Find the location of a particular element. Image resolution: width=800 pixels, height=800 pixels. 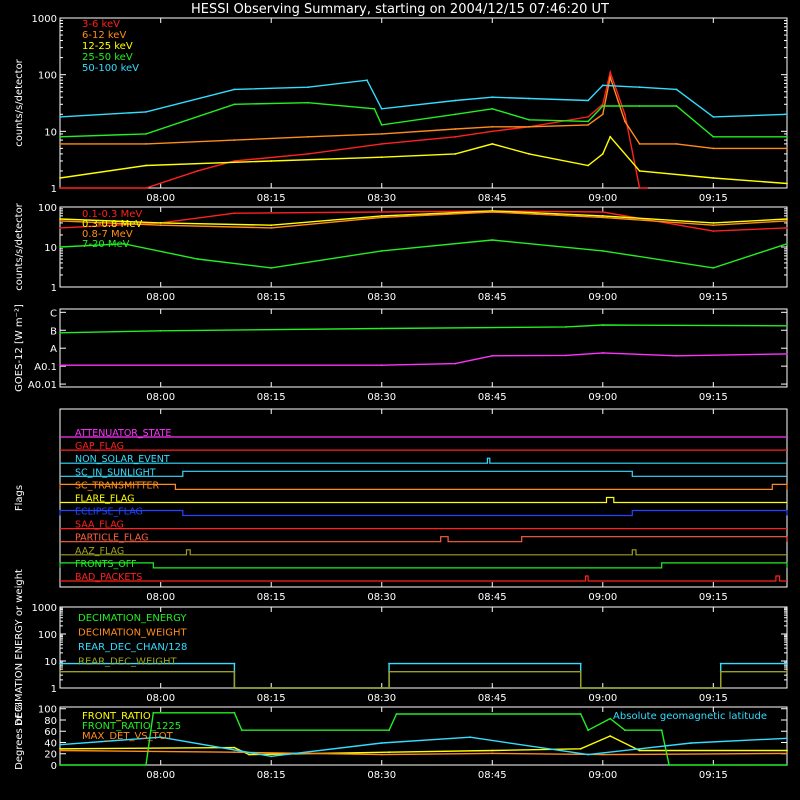

y-tick-label: 20 is located at coordinates (50, 755).